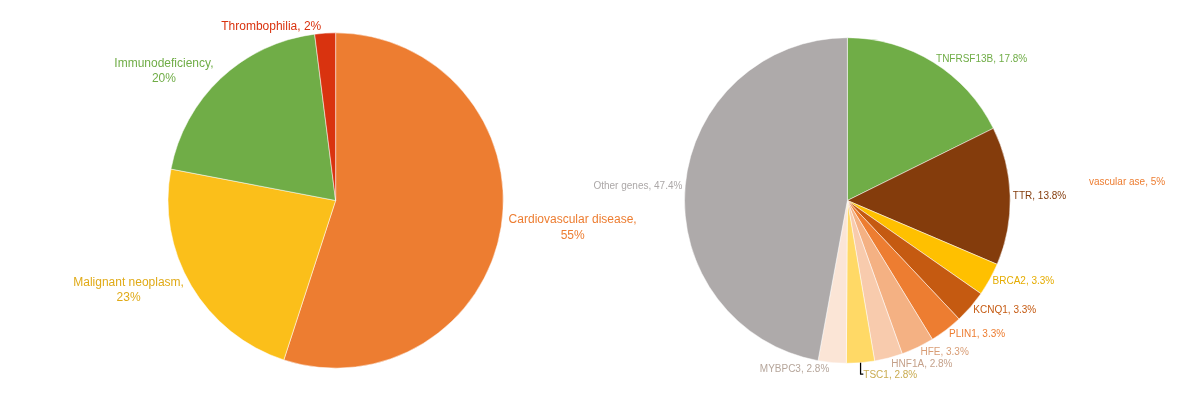 This screenshot has width=1183, height=401. Describe the element at coordinates (1023, 281) in the screenshot. I see `slice-label: BRCA2, 3.3%` at that location.